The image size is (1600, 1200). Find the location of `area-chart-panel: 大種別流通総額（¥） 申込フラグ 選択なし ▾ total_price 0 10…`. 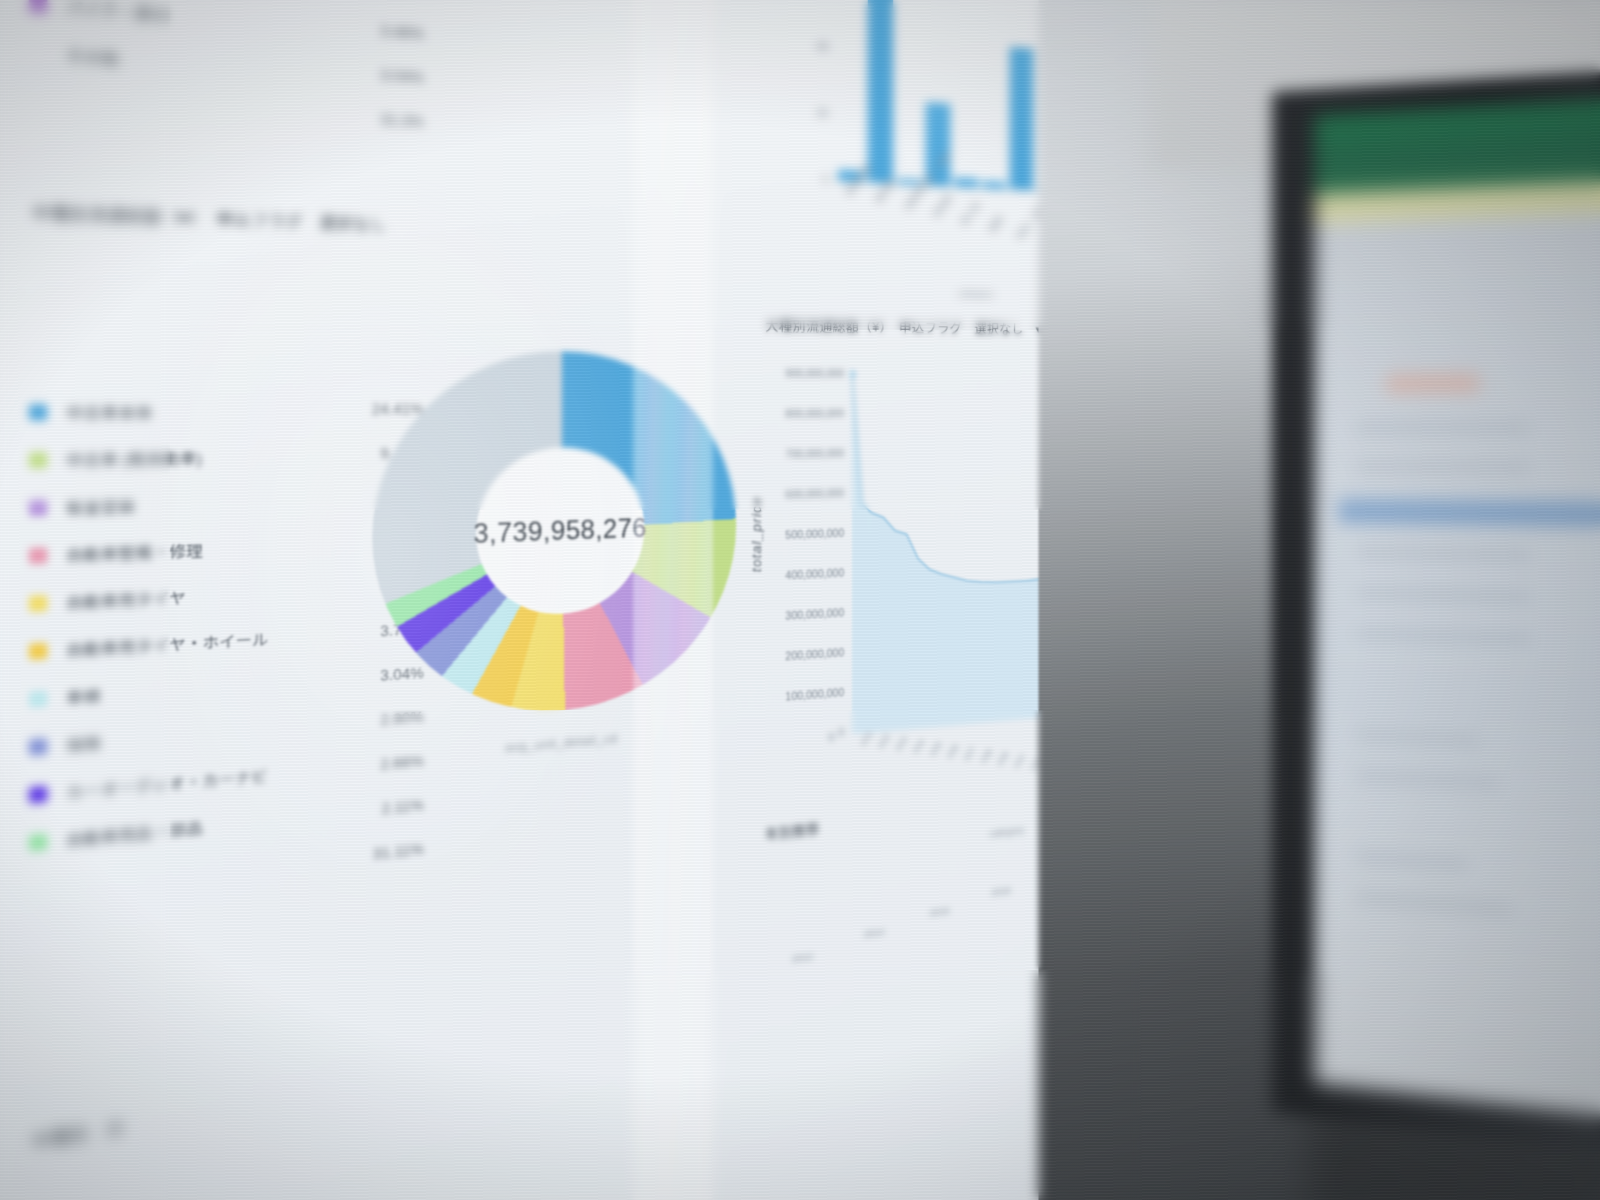

area-chart-panel: 大種別流通総額（¥） 申込フラグ 選択なし ▾ total_price 0 10… is located at coordinates (892, 582).